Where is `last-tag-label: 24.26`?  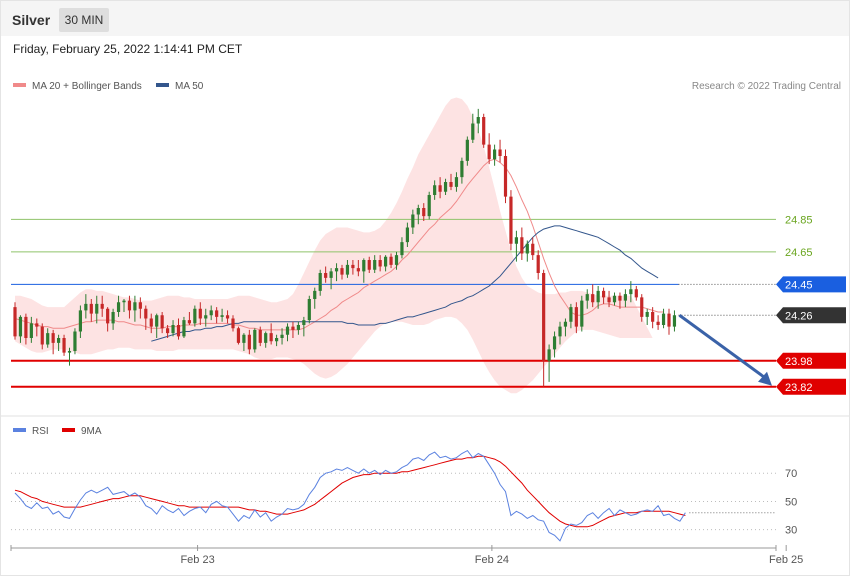 last-tag-label: 24.26 is located at coordinates (799, 316).